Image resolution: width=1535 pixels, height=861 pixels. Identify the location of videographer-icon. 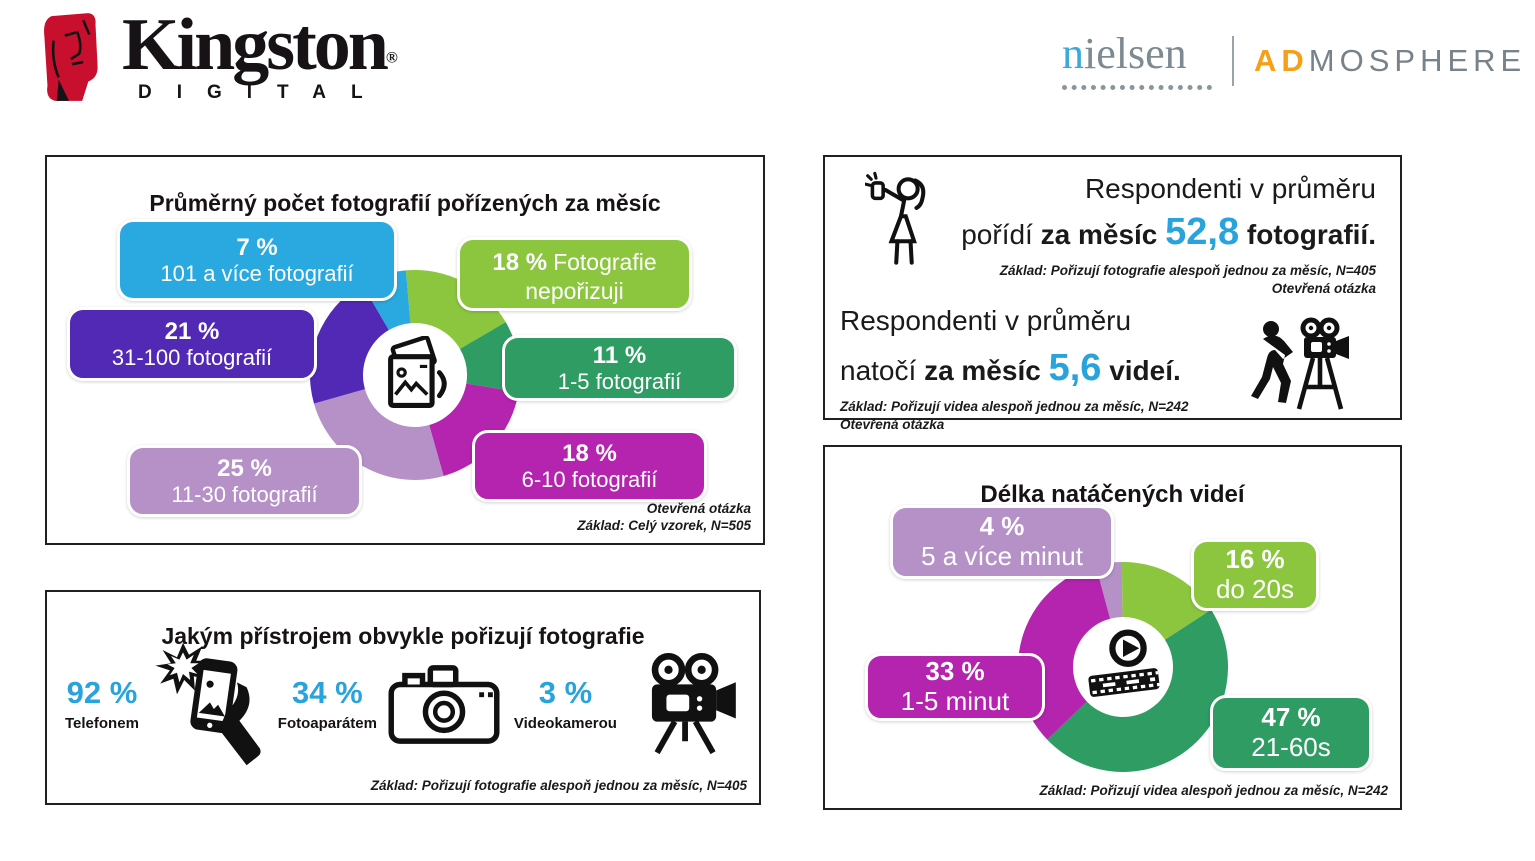
(1299, 365).